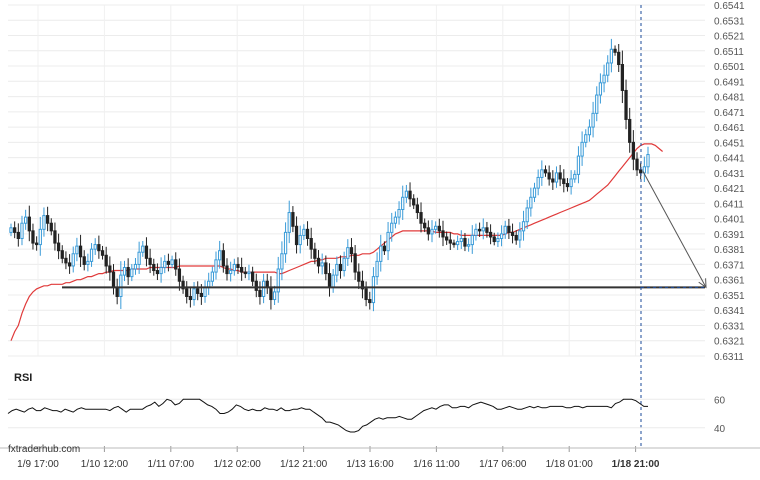 The height and width of the screenshot is (480, 760). Describe the element at coordinates (729, 113) in the screenshot. I see `y-tick-label: 0.6471` at that location.